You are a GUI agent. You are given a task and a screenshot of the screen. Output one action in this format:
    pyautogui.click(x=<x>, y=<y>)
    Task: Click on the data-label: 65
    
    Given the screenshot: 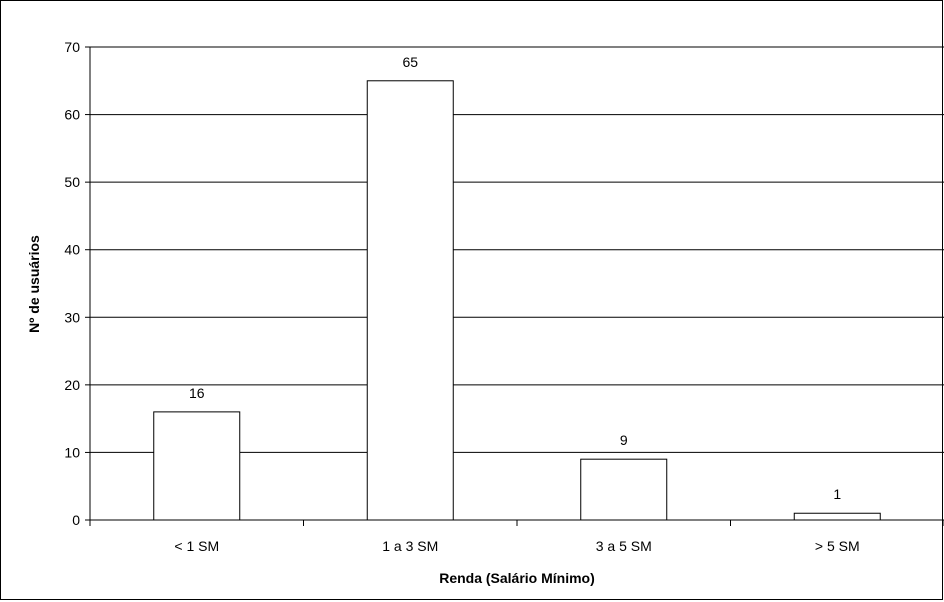 What is the action you would take?
    pyautogui.click(x=410, y=62)
    